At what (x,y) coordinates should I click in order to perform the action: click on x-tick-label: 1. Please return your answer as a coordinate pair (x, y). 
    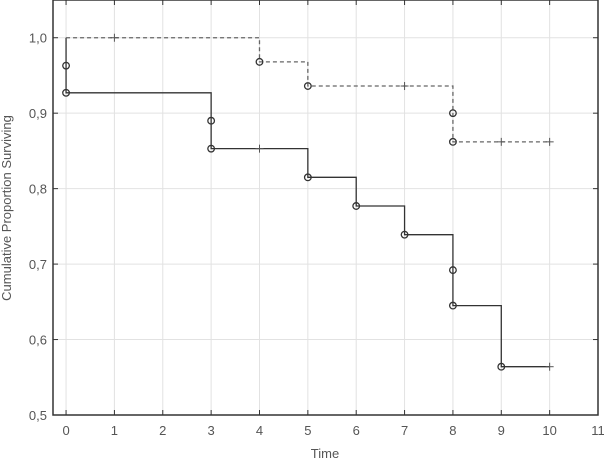
    Looking at the image, I should click on (114, 430).